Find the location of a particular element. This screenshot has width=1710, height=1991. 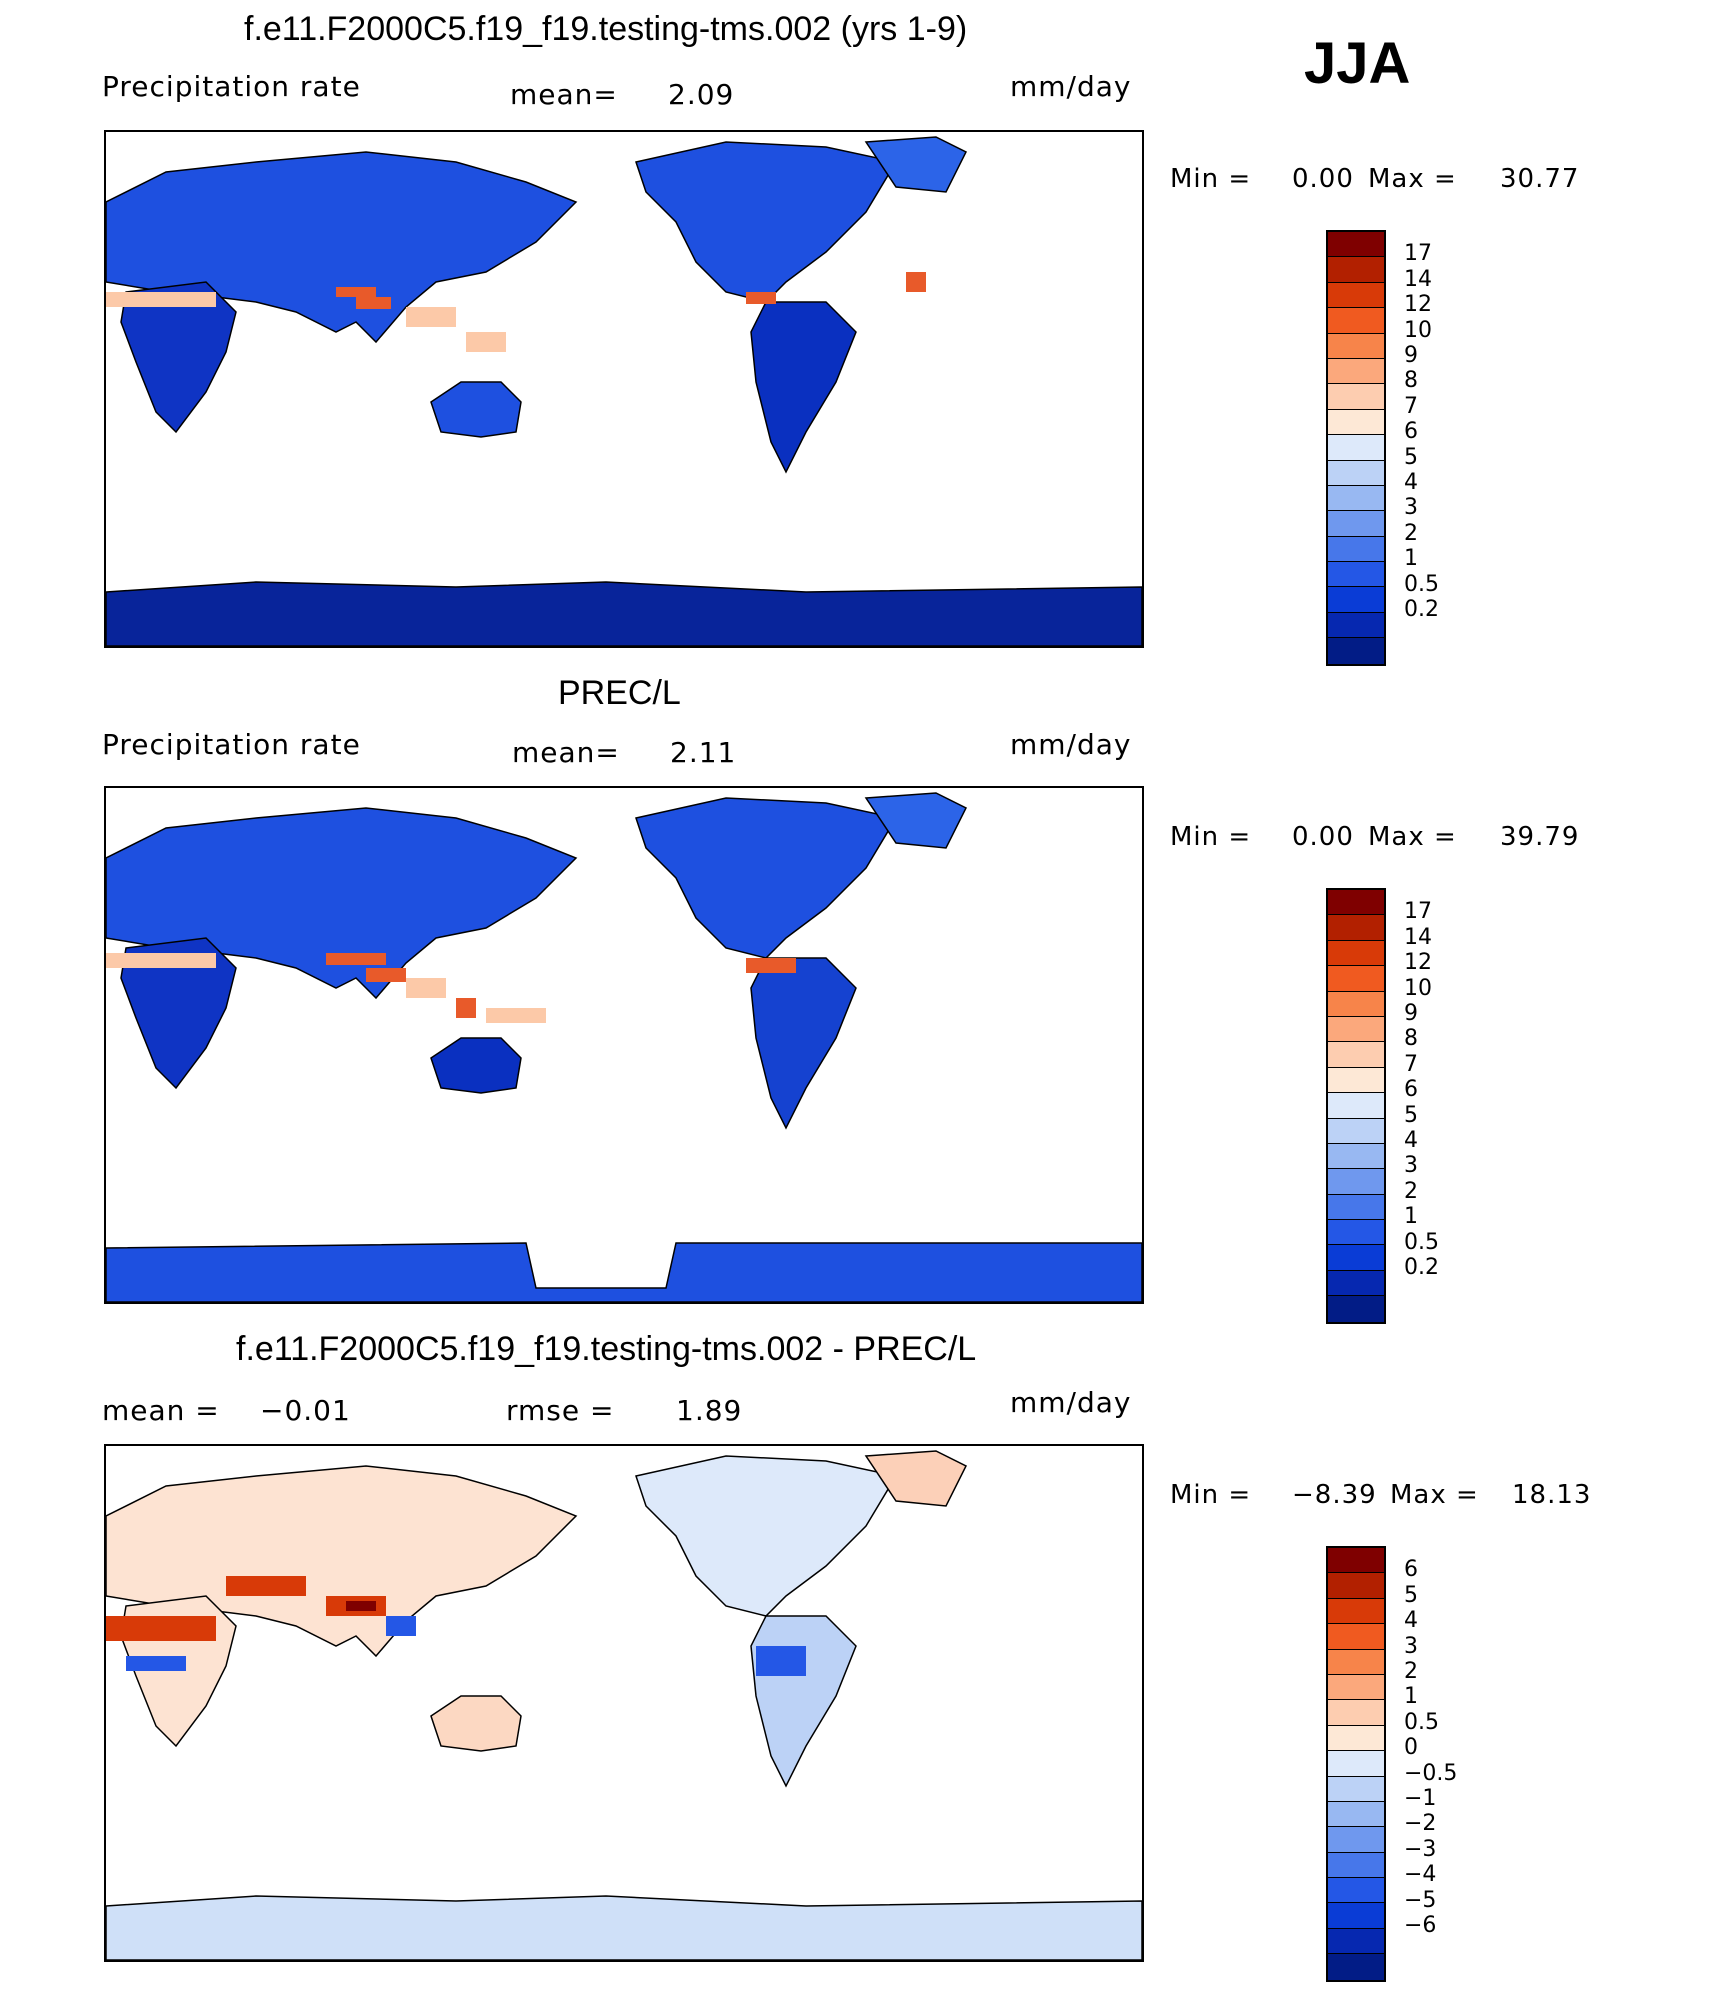

panel3-australia is located at coordinates (476, 1723).